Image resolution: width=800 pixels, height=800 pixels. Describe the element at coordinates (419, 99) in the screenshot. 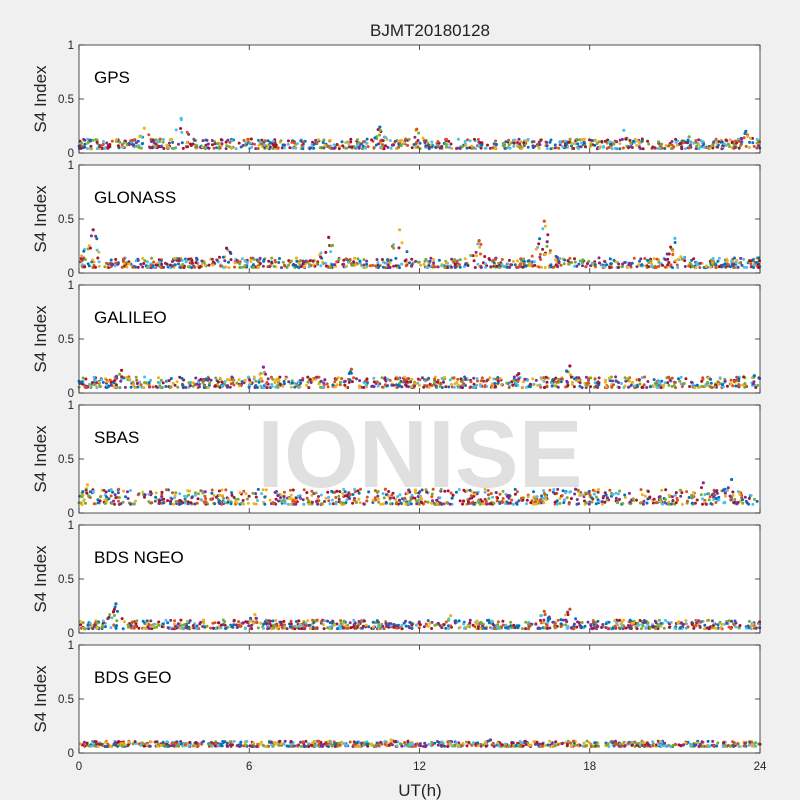

I see `plot-area` at that location.